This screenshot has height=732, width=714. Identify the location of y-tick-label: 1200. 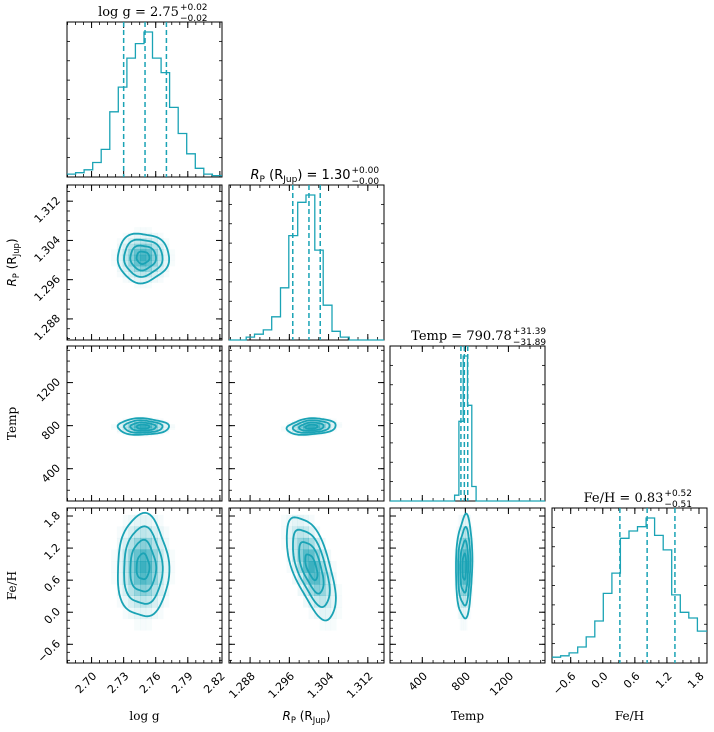
(48, 390).